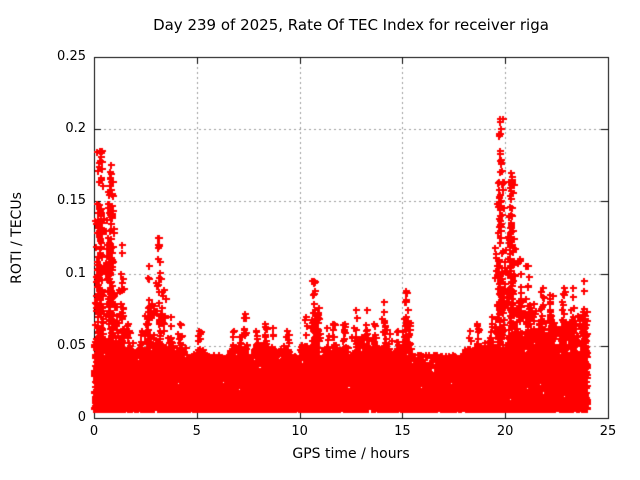  What do you see at coordinates (71, 345) in the screenshot?
I see `y-tick-label: 0.05` at bounding box center [71, 345].